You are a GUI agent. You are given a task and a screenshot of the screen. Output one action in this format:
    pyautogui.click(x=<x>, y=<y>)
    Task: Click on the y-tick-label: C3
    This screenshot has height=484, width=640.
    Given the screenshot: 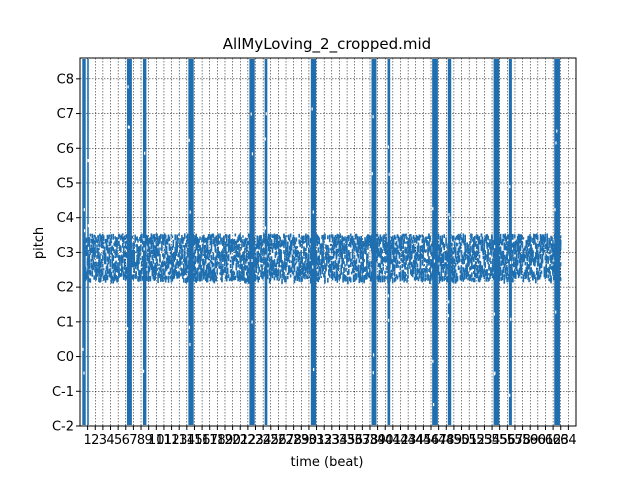 What is the action you would take?
    pyautogui.click(x=65, y=253)
    